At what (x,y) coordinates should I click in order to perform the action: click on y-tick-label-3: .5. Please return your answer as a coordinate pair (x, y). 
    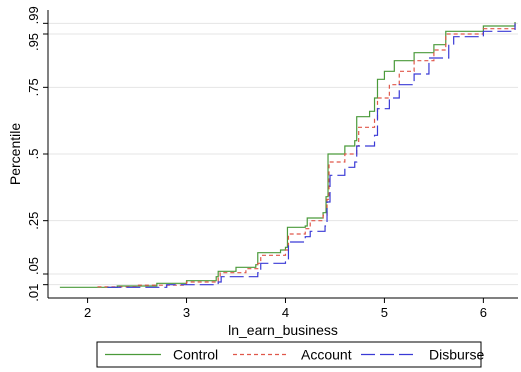
    Looking at the image, I should click on (33, 154).